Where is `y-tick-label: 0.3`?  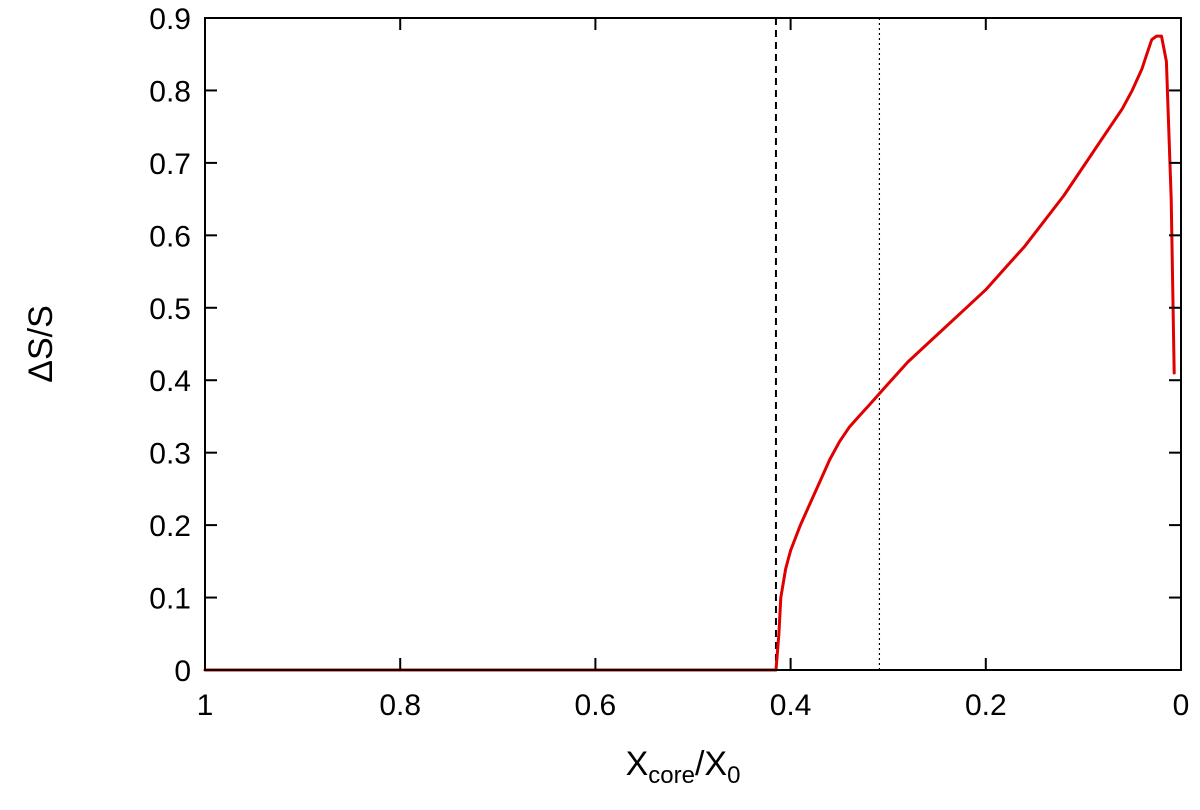 y-tick-label: 0.3 is located at coordinates (170, 454).